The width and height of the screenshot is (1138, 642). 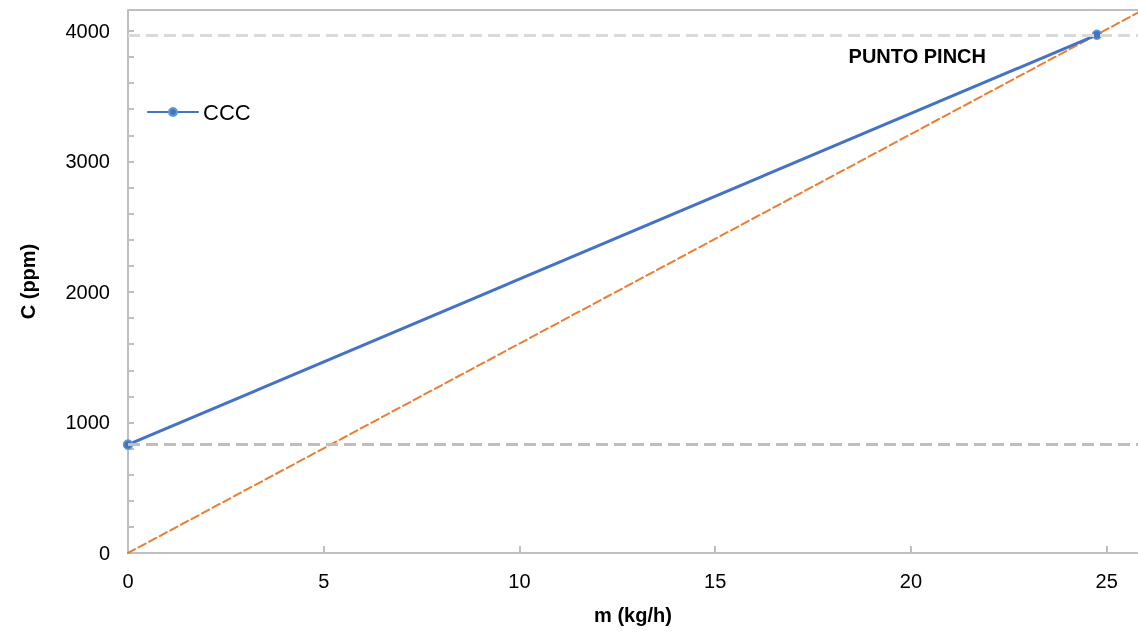 What do you see at coordinates (28, 281) in the screenshot?
I see `y-axis-title: C (ppm)` at bounding box center [28, 281].